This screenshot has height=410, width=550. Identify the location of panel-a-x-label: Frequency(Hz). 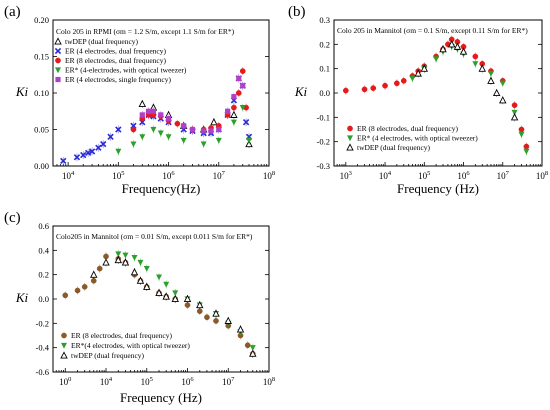
(161, 188).